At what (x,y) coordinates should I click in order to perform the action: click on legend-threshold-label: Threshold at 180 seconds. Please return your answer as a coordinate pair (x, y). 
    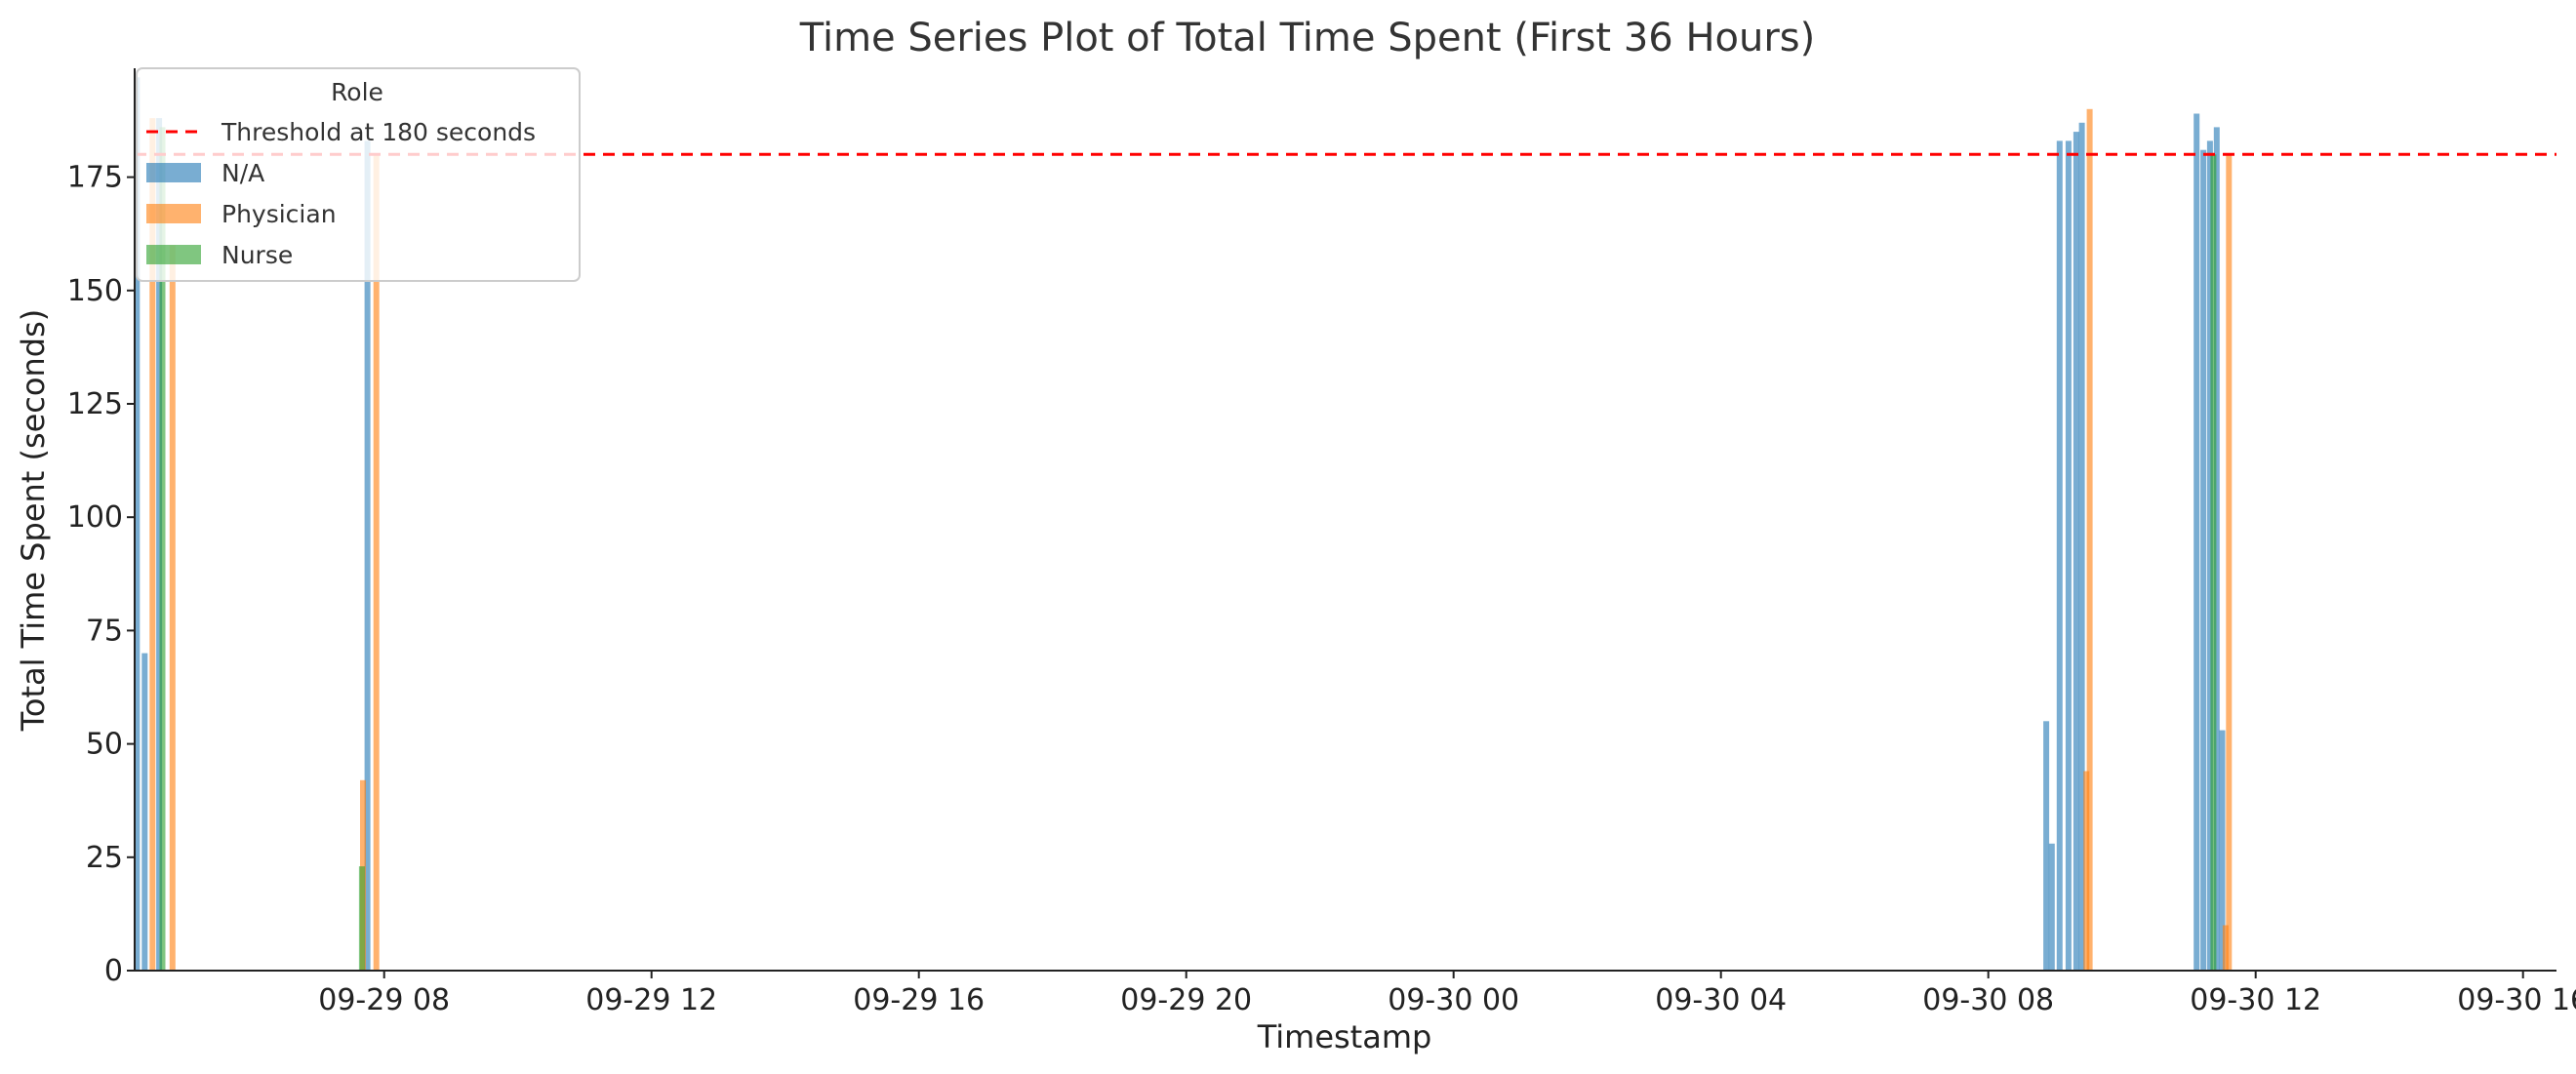
    Looking at the image, I should click on (378, 132).